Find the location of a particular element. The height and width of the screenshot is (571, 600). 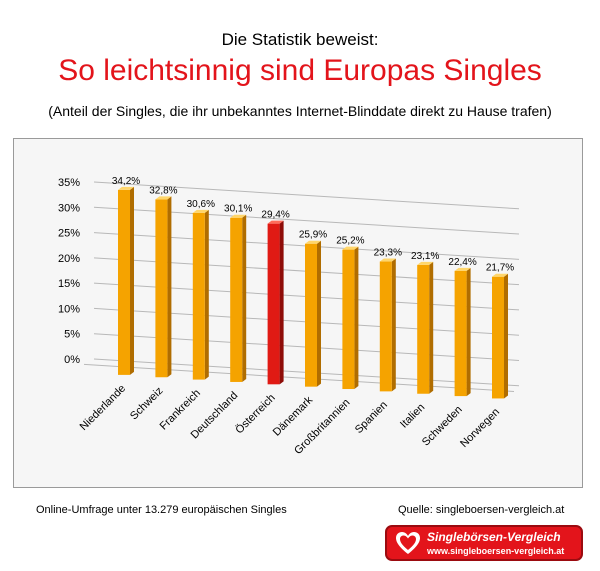

bar-schweiz is located at coordinates (163, 287).